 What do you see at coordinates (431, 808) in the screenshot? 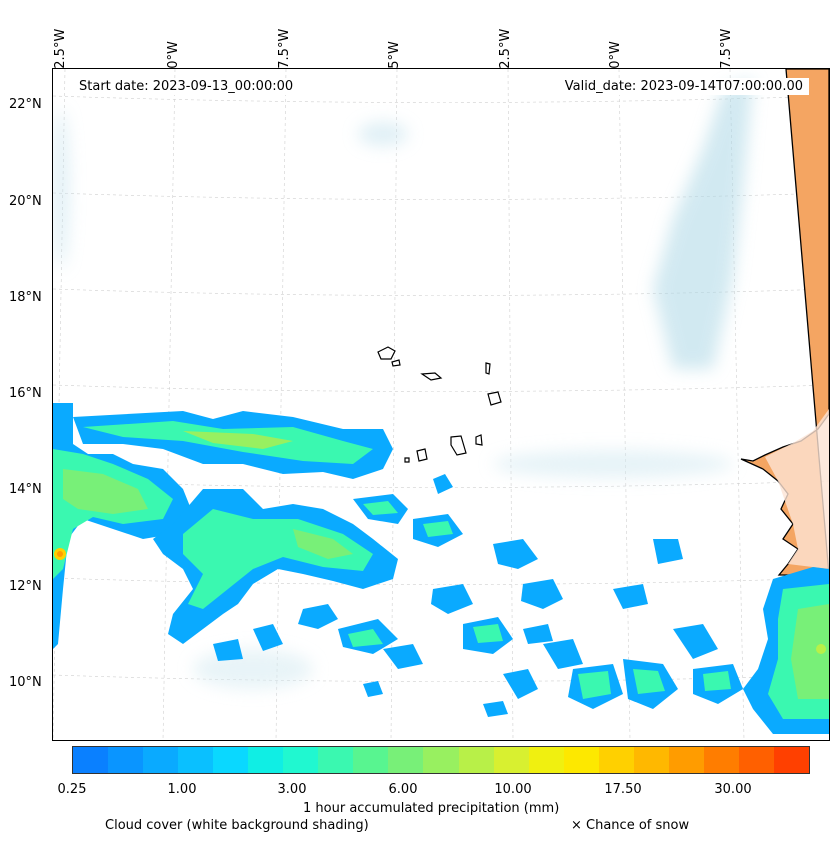
I see `colorbar-label: 1 hour accumulated precipitation (mm)` at bounding box center [431, 808].